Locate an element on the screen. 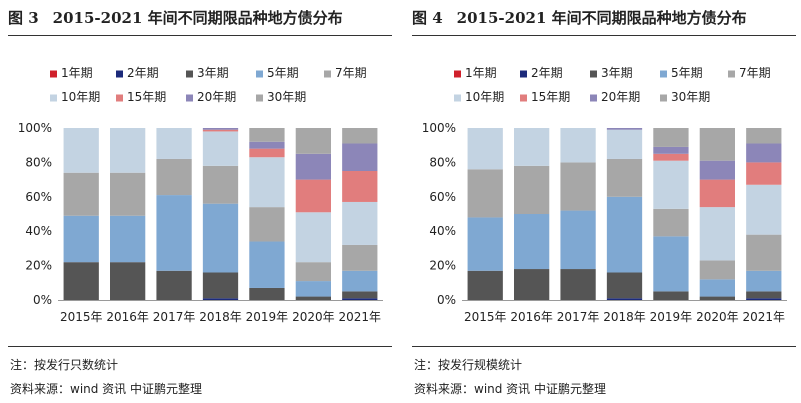  y-tick-label: 60% is located at coordinates (442, 197).